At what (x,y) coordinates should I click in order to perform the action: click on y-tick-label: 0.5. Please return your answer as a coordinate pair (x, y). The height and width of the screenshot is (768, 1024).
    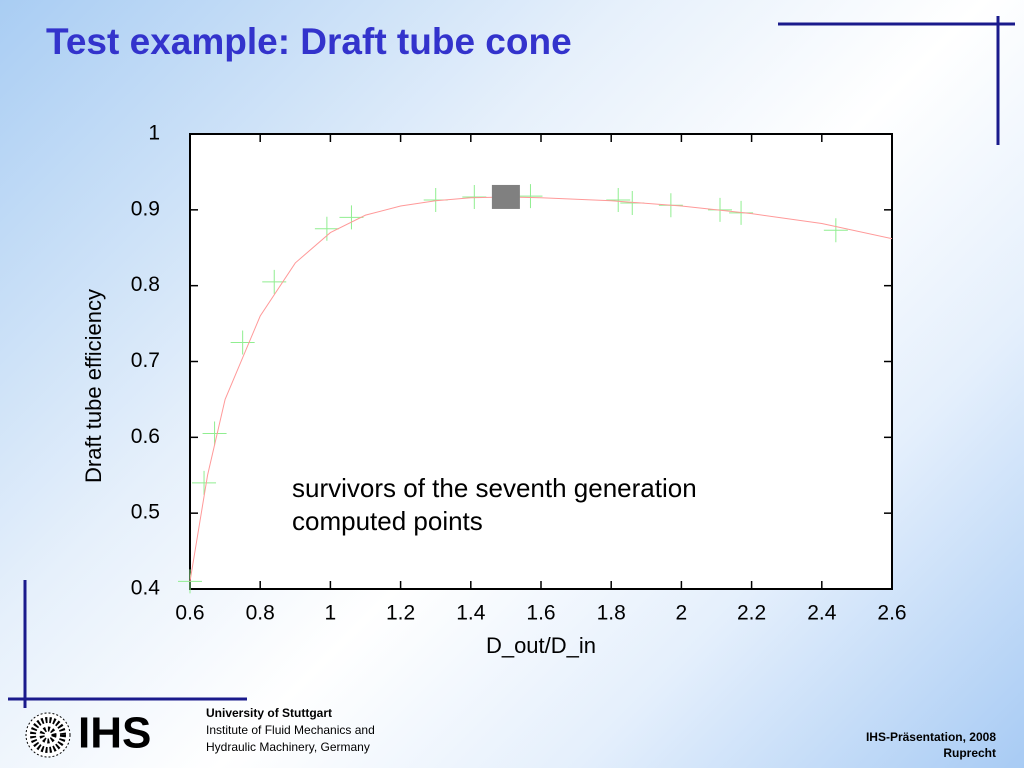
    Looking at the image, I should click on (145, 512).